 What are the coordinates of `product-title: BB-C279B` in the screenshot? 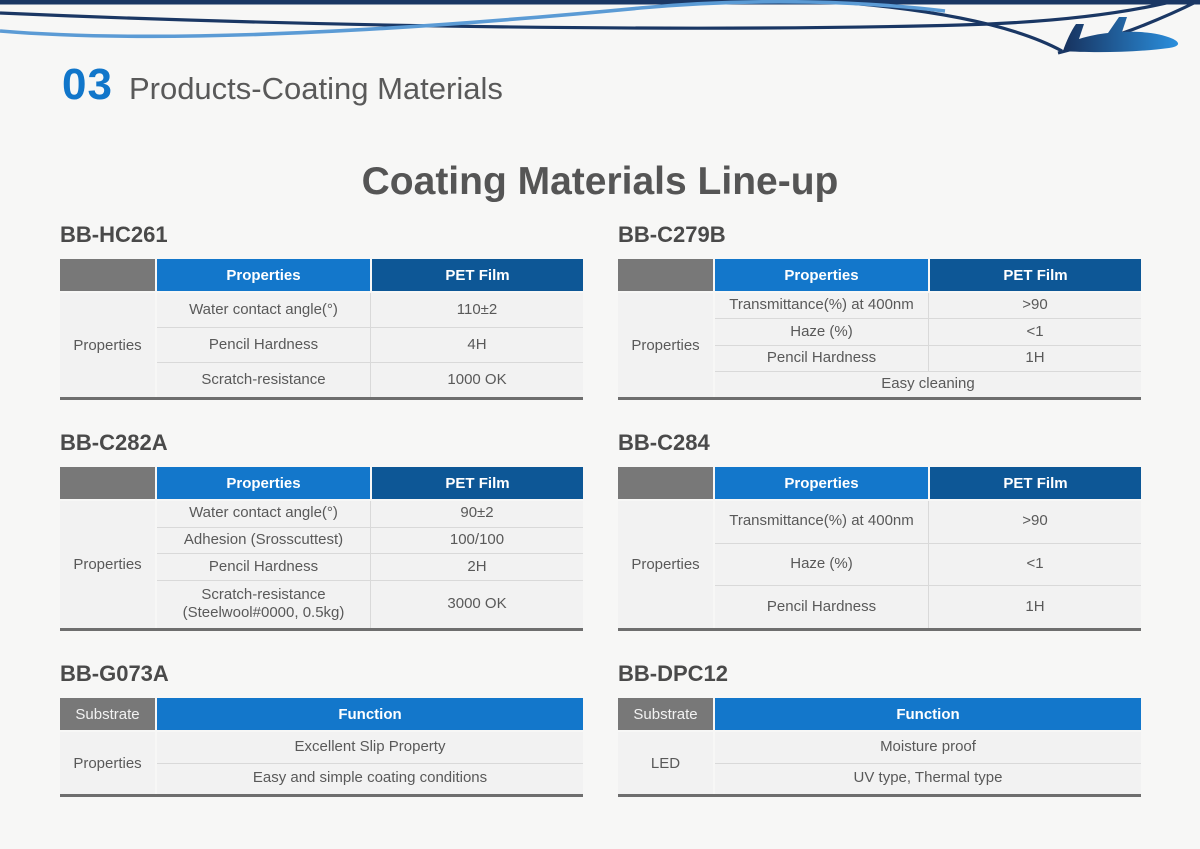 It's located at (672, 234).